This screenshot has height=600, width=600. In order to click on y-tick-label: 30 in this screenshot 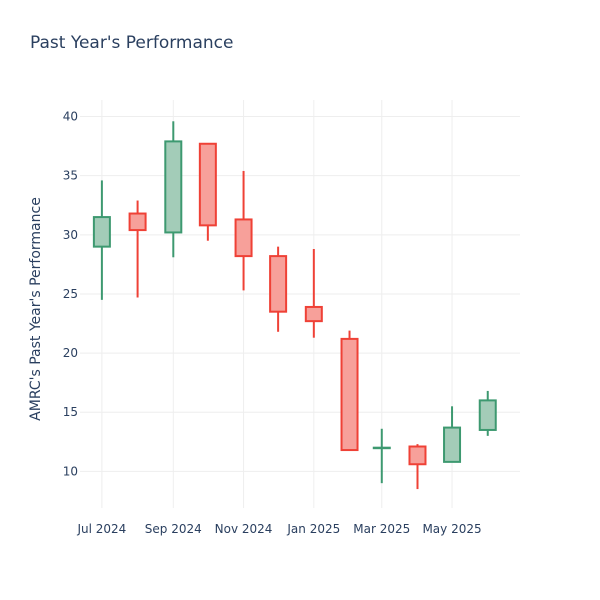, I will do `click(70, 235)`.